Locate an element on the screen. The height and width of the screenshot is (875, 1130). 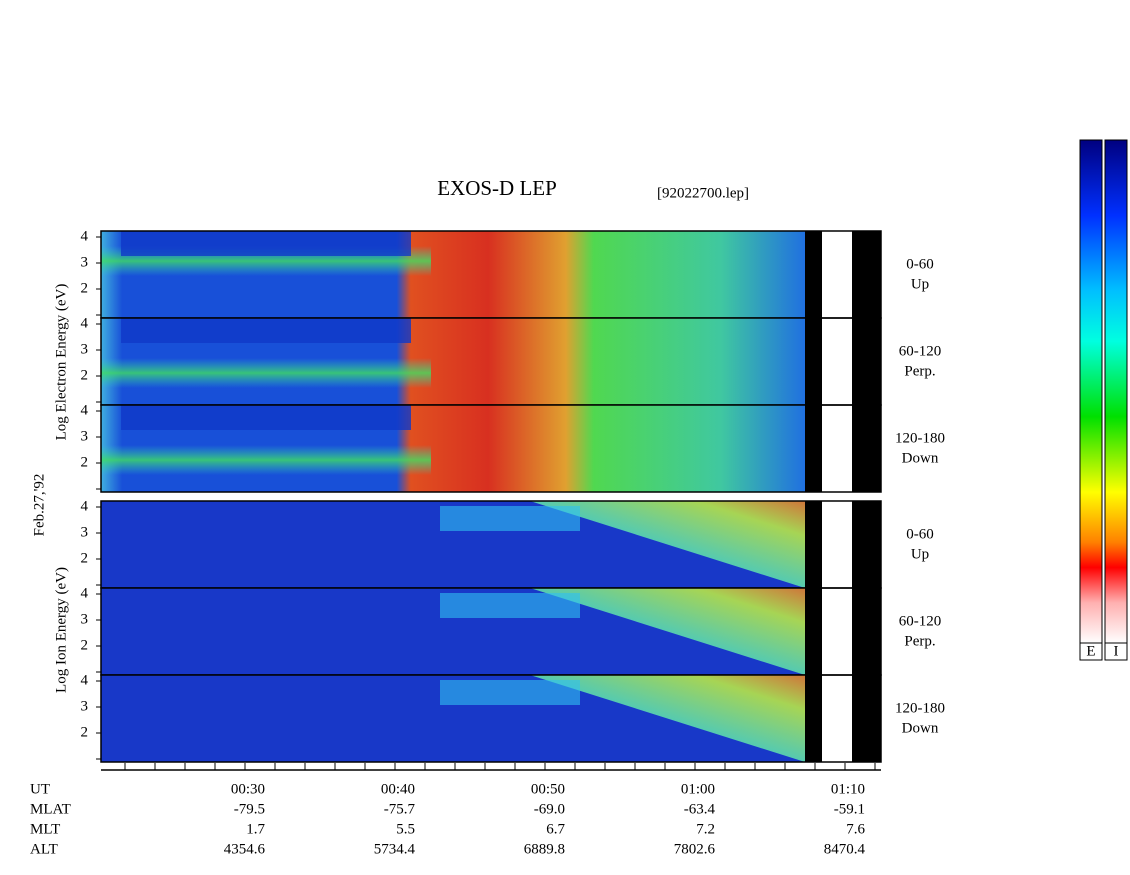
colorbar-label: E is located at coordinates (1090, 651).